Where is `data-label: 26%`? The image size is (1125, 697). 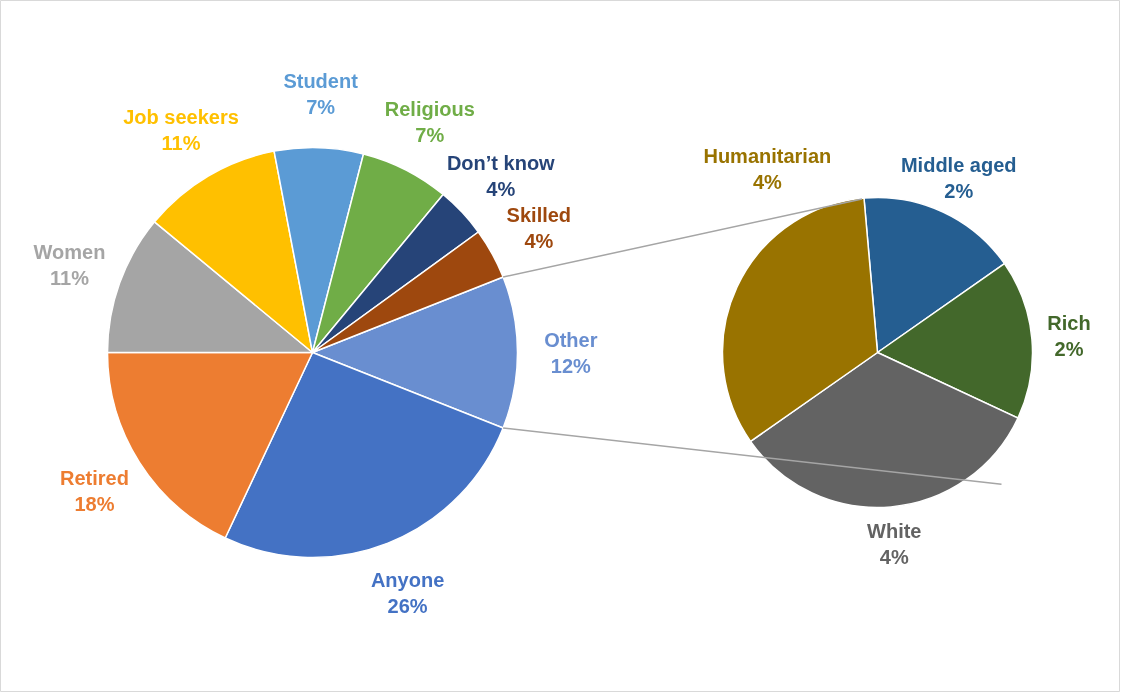
data-label: 26% is located at coordinates (407, 605).